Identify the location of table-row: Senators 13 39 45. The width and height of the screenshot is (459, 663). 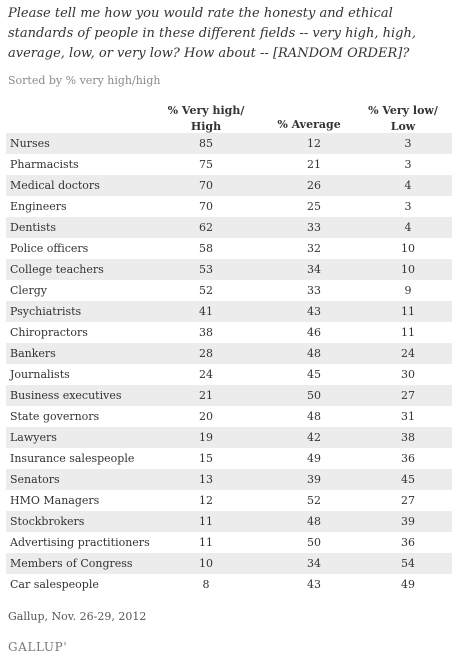
(229, 479).